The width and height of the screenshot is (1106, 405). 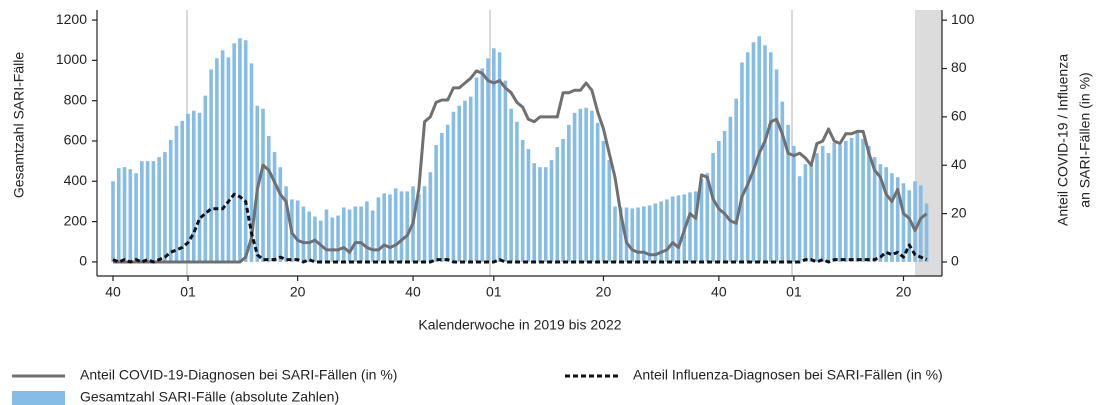 What do you see at coordinates (959, 164) in the screenshot?
I see `y2-tick-label: 40` at bounding box center [959, 164].